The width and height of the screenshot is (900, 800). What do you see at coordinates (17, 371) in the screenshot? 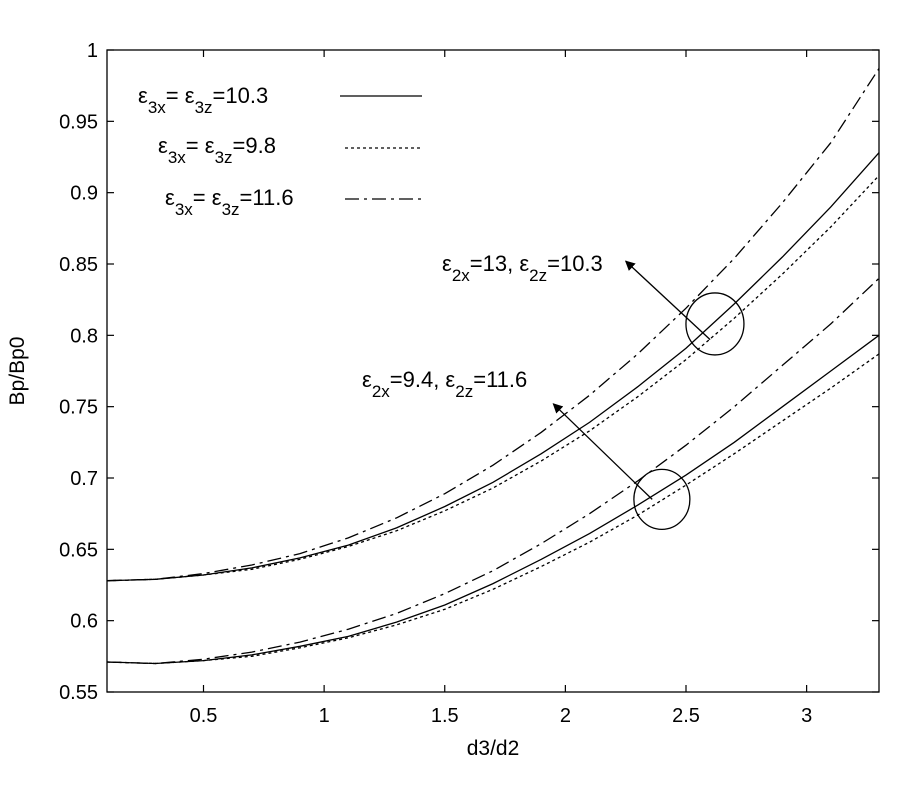
I see `y-axis-label: Bp/Bp0` at bounding box center [17, 371].